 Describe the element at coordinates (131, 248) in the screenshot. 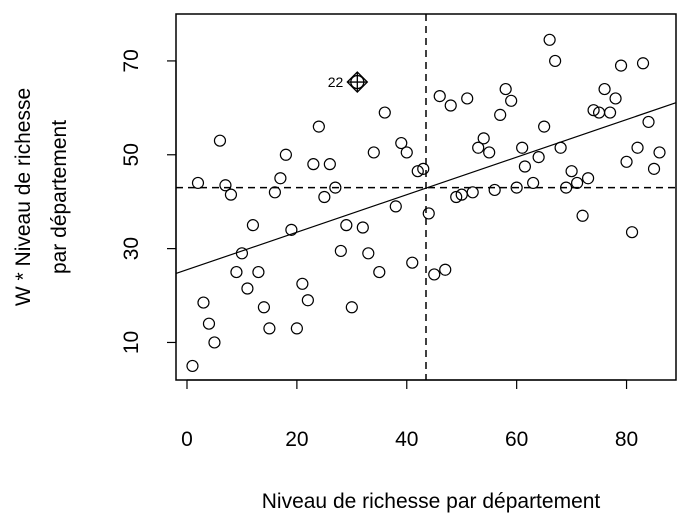

I see `y-tick-label: 30` at that location.